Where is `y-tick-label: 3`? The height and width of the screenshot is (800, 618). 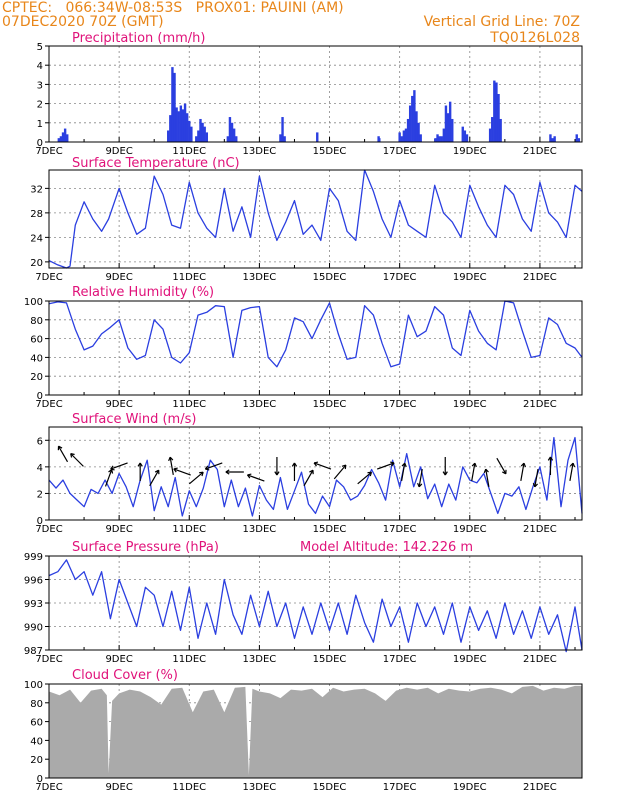 y-tick-label: 3 is located at coordinates (40, 85).